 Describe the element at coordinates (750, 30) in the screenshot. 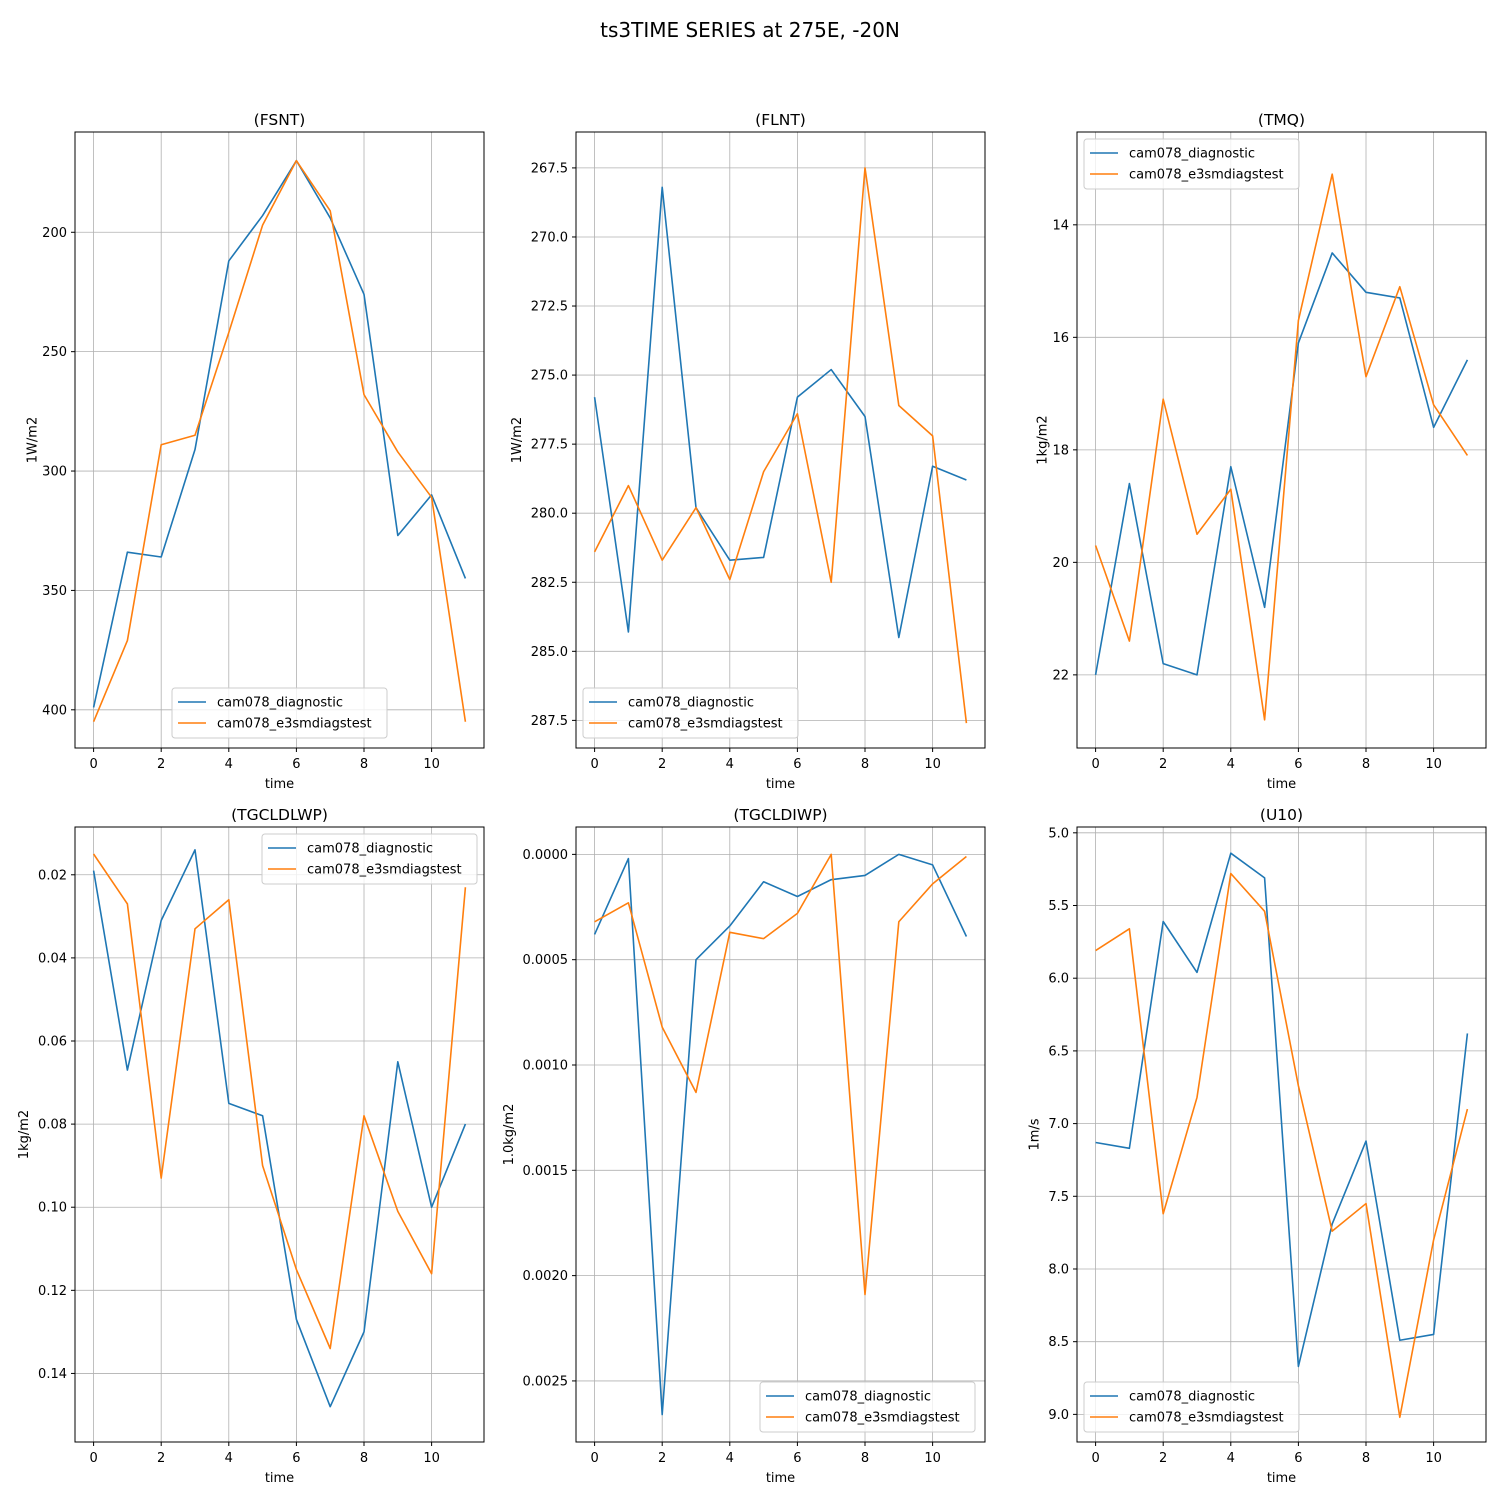

I see `figure-suptitle: ts3TIME SERIES at 275E, -20N` at that location.